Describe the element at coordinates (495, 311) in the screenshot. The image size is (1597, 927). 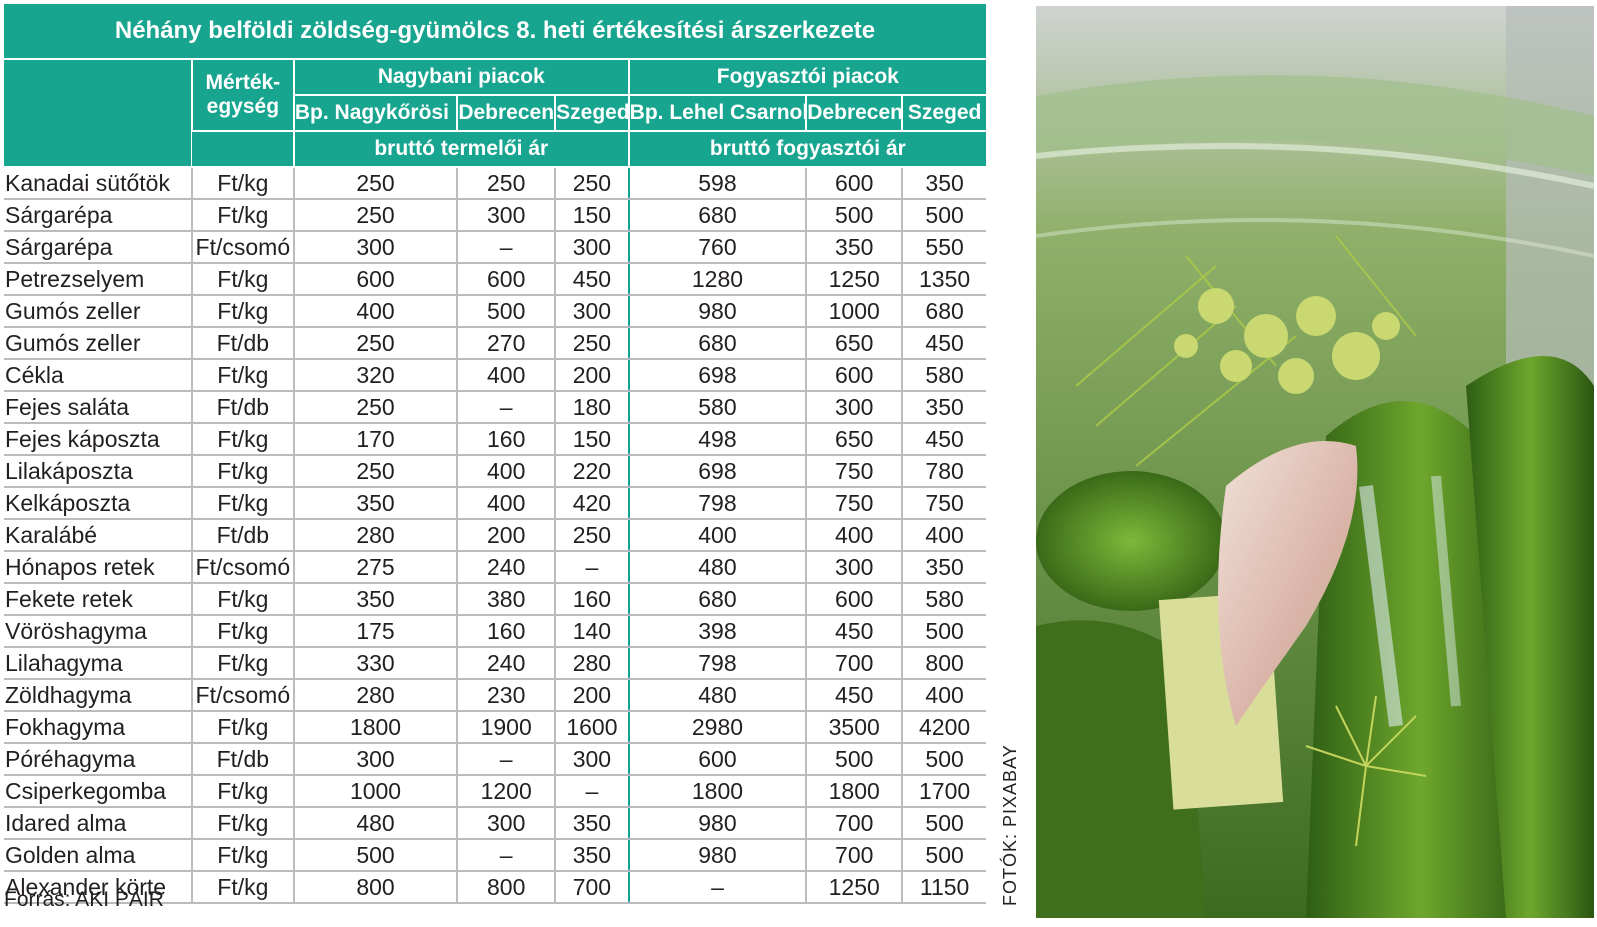
I see `table-row: Gumós zeller Ft/kg 400 500 300 980 1000 680` at that location.